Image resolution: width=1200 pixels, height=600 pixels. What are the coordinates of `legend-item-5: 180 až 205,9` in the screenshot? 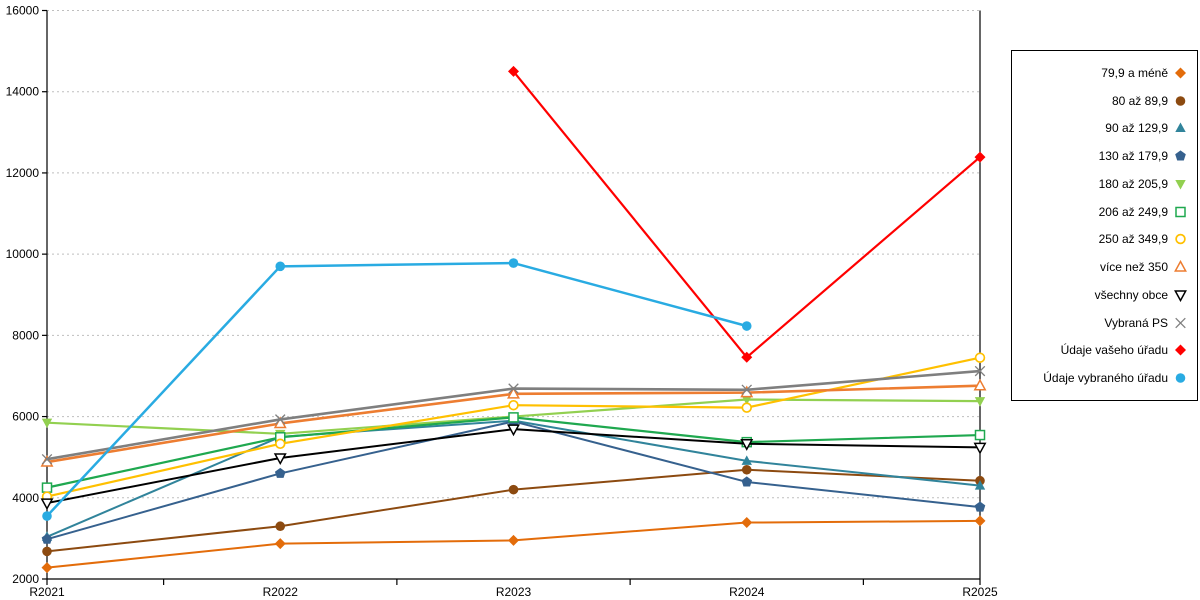 It's located at (1102, 184).